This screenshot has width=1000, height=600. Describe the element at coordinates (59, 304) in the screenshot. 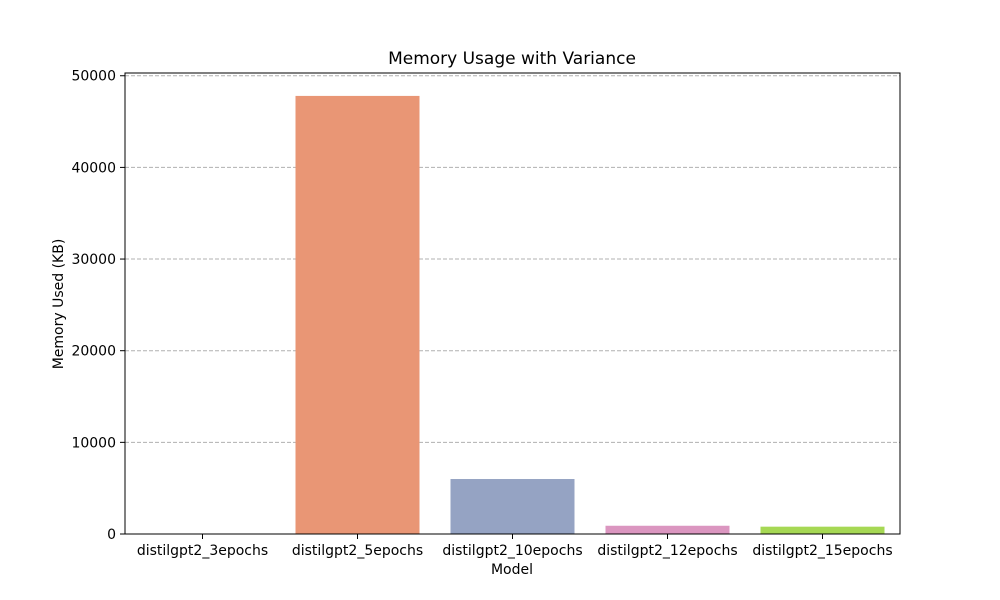

I see `y-axis-title: Memory Used (KB)` at that location.